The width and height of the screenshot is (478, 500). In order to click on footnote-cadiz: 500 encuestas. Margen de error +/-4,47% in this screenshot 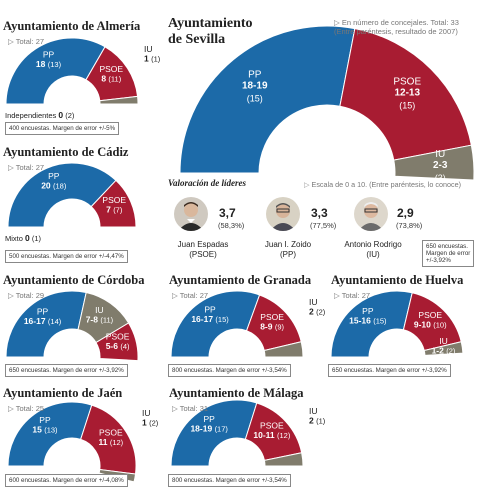, I will do `click(66, 256)`.